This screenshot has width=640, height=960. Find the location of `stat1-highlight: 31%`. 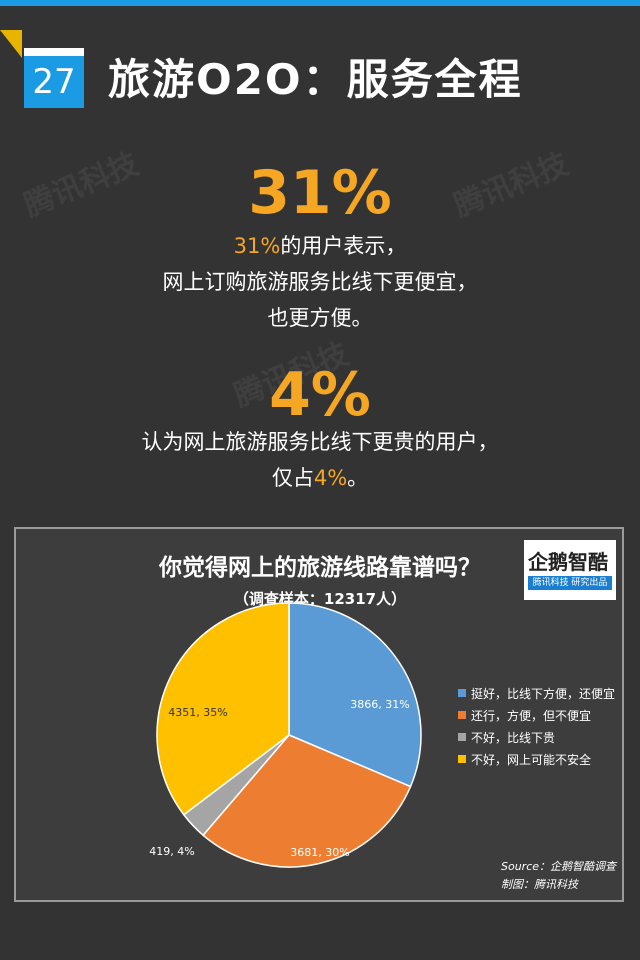

stat1-highlight: 31% is located at coordinates (257, 246).